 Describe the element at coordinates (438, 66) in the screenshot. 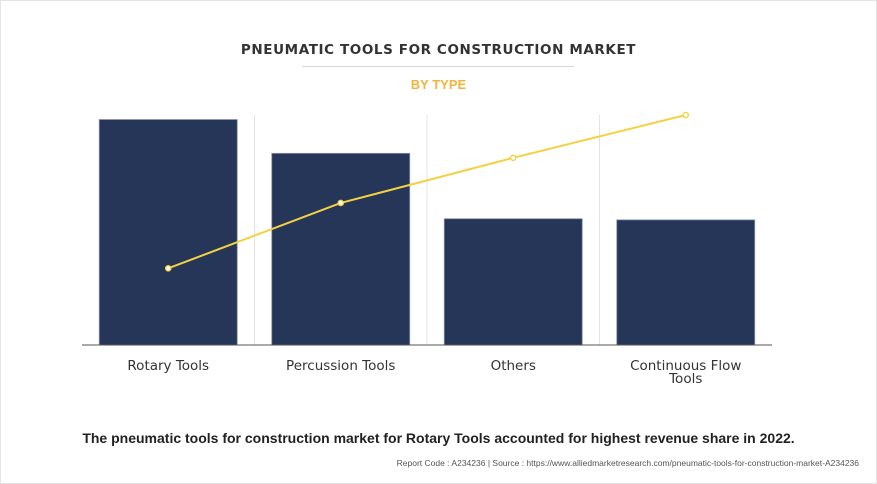

I see `title-divider` at that location.